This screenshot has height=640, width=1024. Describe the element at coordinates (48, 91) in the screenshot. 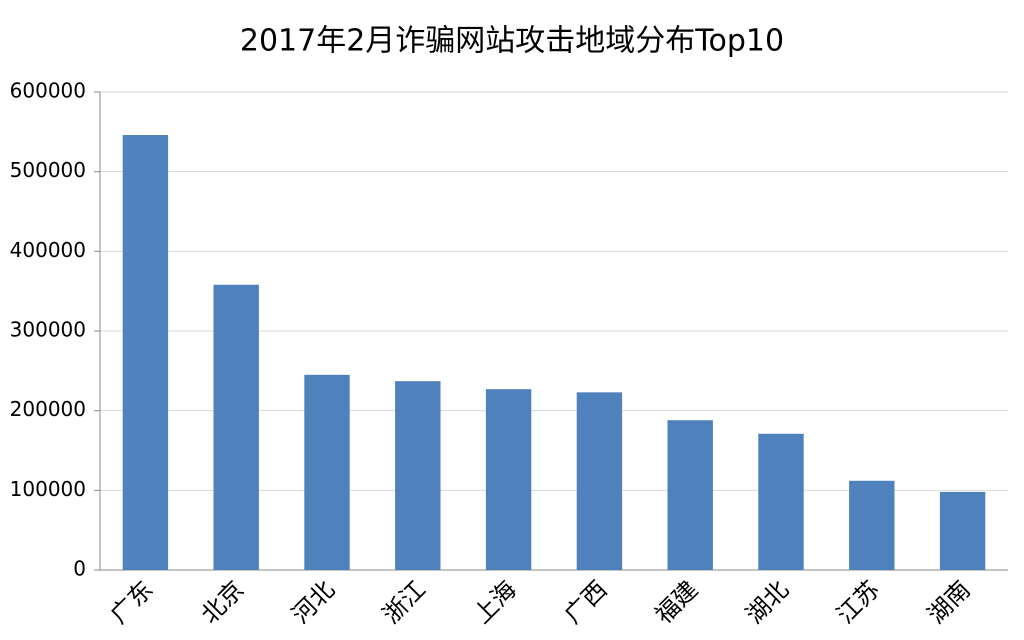

I see `y-tick-label: 600000` at that location.